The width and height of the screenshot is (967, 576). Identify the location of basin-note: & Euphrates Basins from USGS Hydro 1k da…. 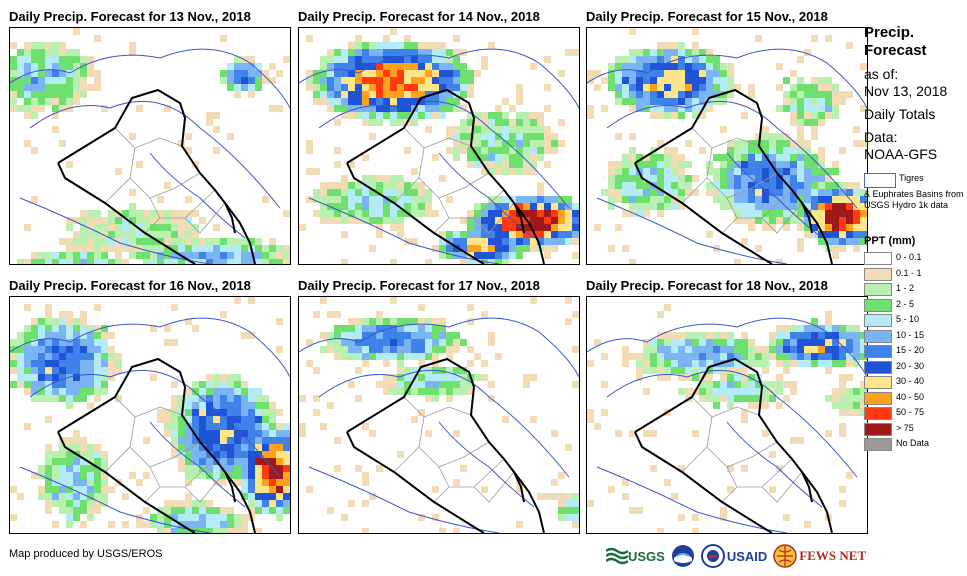
(914, 199).